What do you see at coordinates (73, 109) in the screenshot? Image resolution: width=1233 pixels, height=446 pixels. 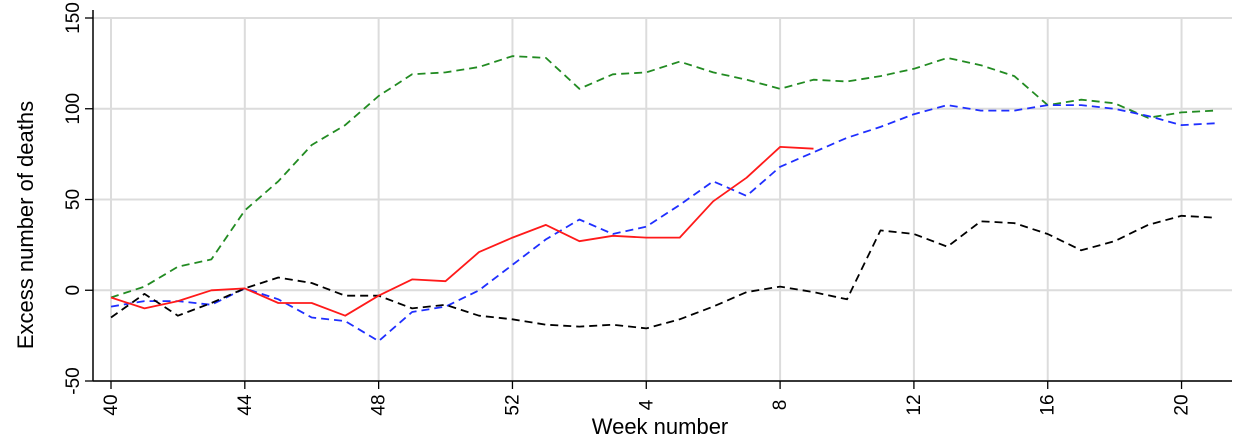 I see `y-tick-label: 100` at bounding box center [73, 109].